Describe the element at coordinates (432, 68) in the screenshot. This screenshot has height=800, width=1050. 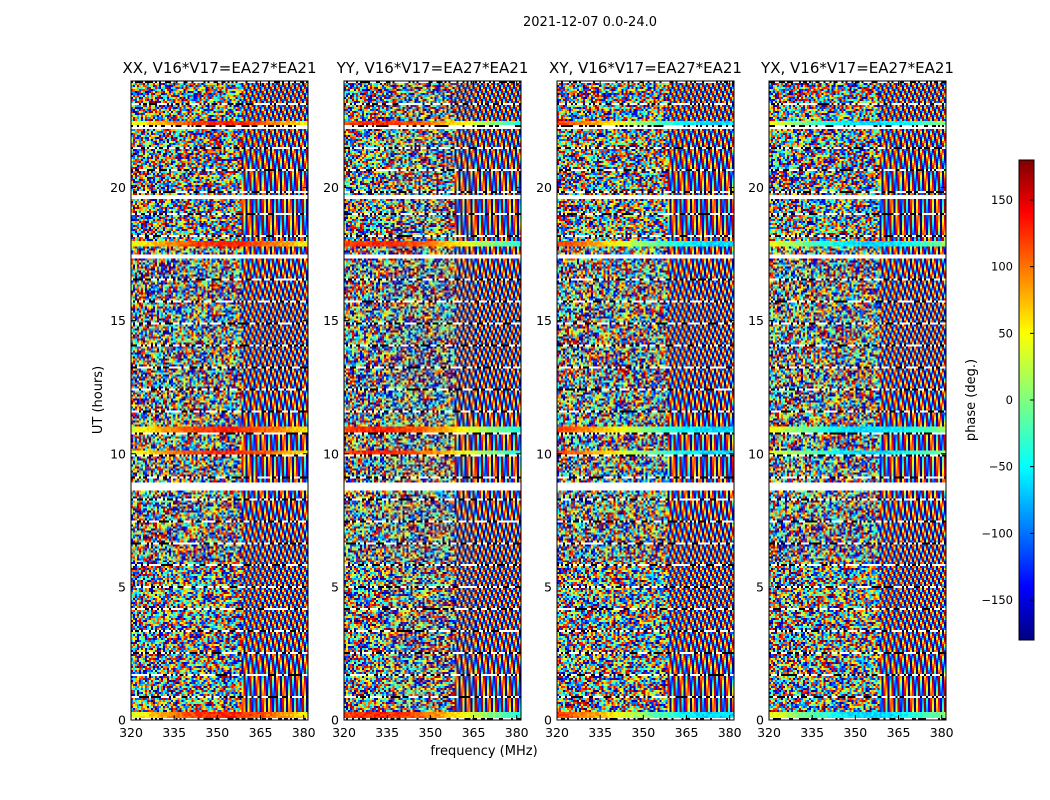
I see `panel-title: YY, V16*V17=EA27*EA21` at that location.